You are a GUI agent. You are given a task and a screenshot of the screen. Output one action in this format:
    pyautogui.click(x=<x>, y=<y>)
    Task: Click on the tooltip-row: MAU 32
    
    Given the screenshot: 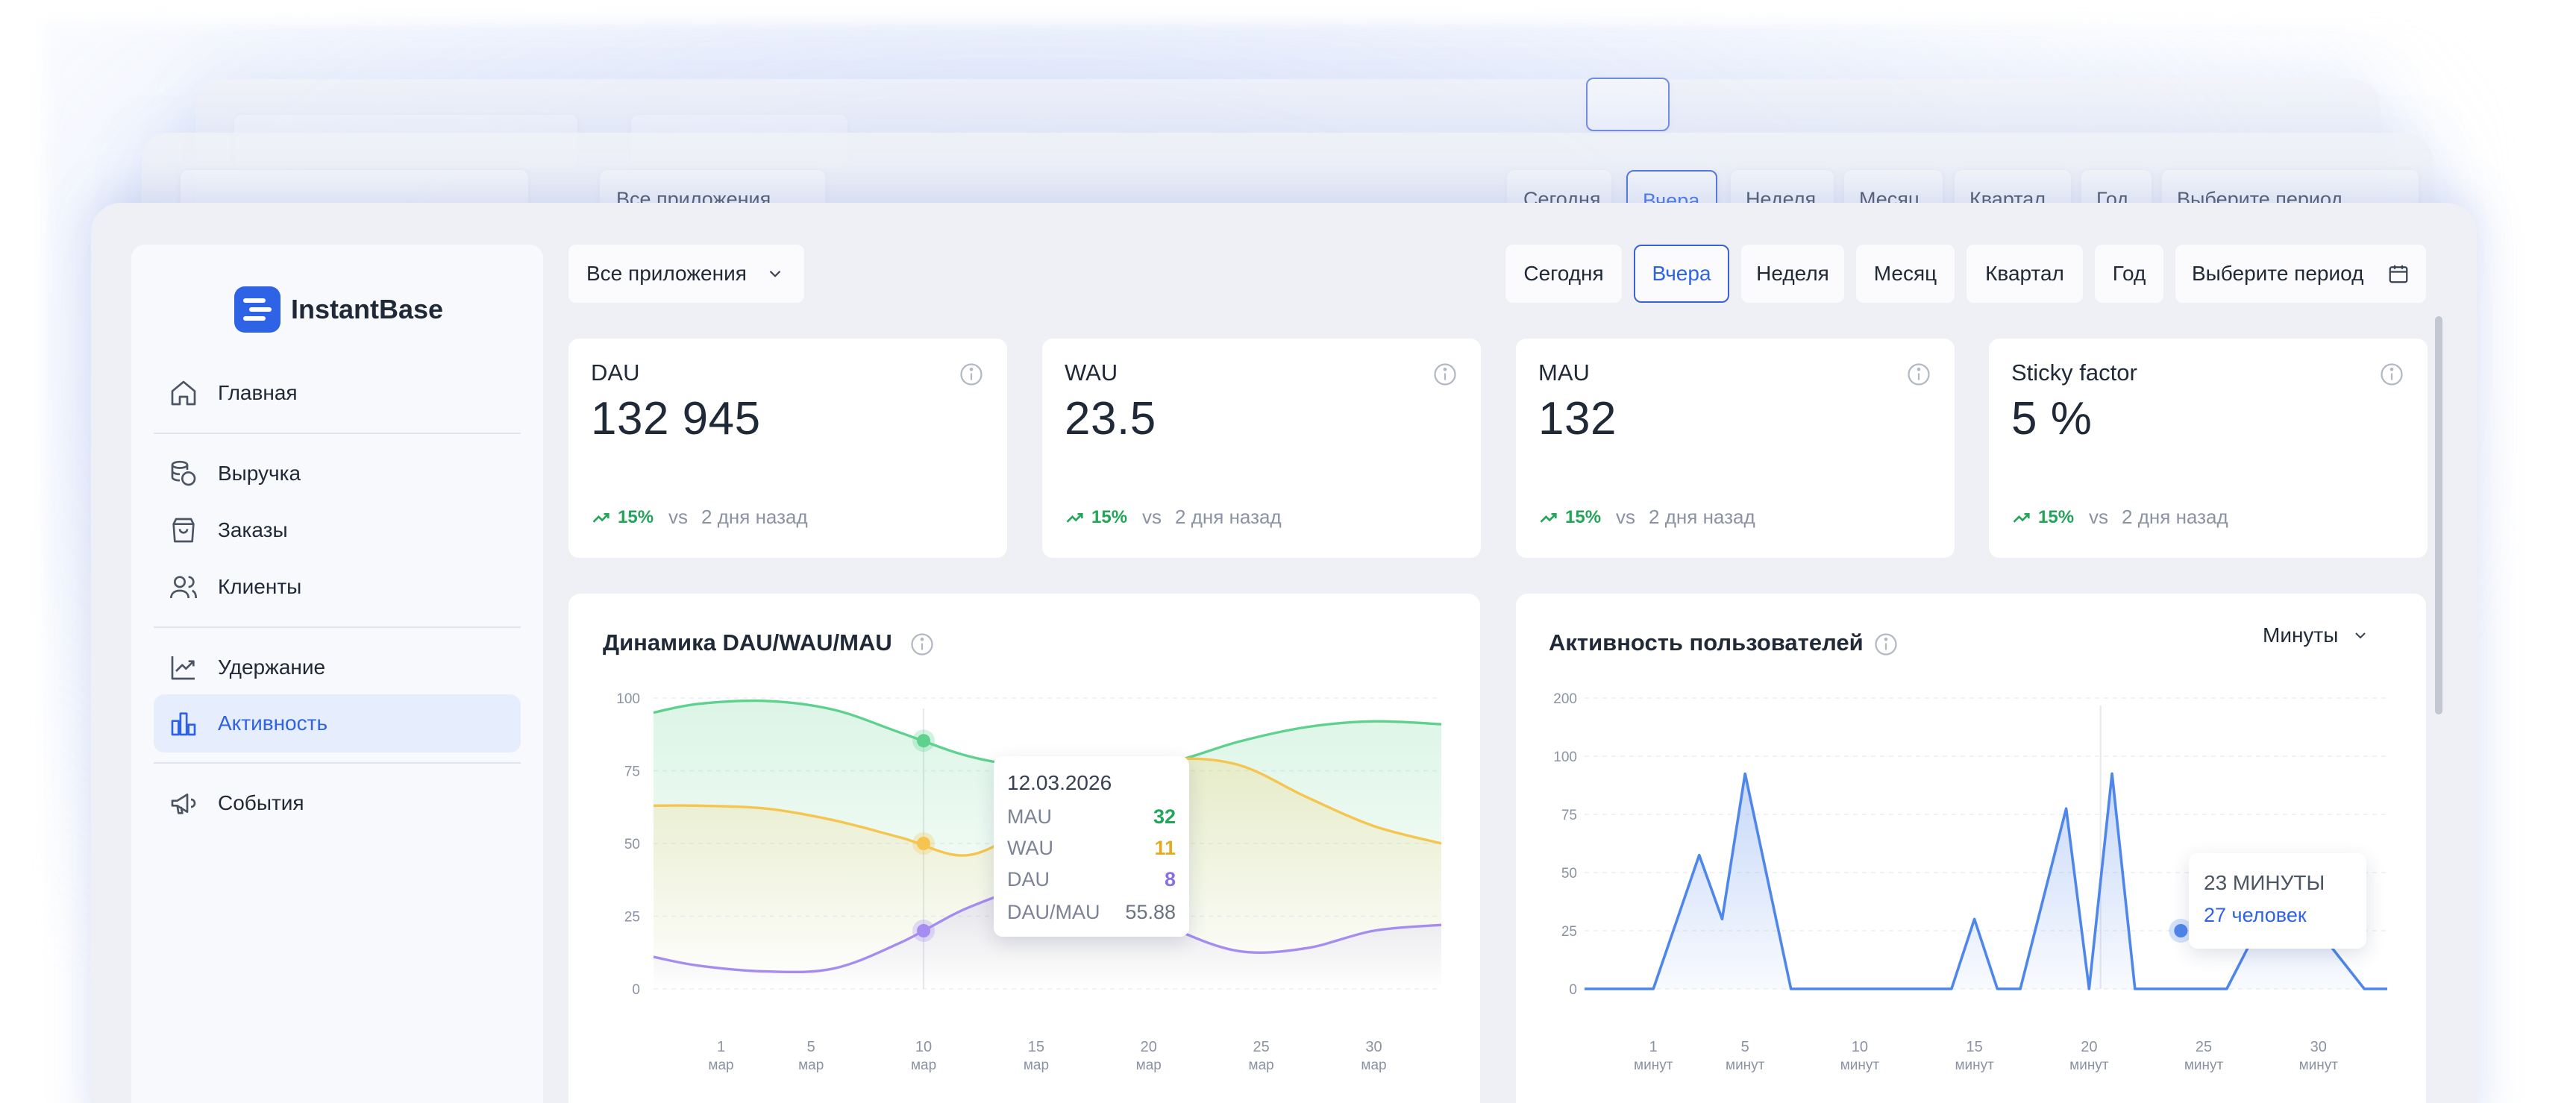 What is the action you would take?
    pyautogui.click(x=1091, y=816)
    